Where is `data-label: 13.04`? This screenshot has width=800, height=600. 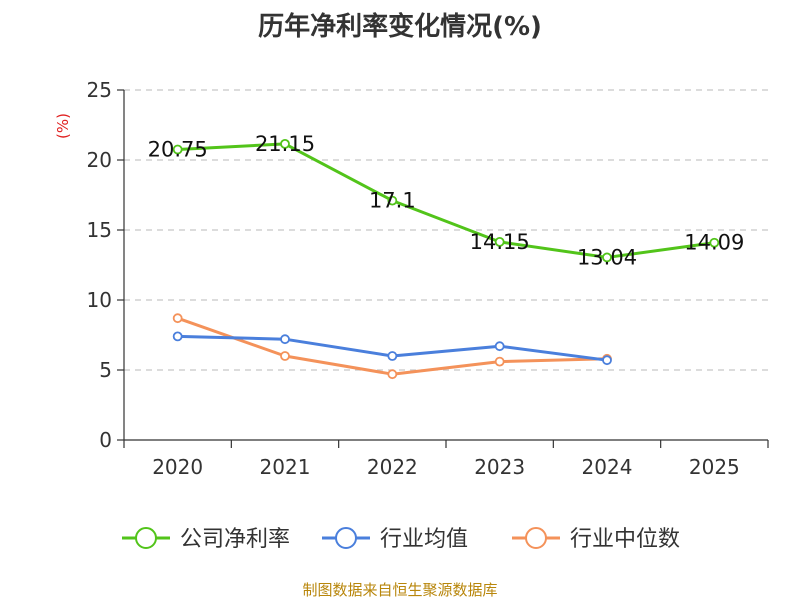
data-label: 13.04 is located at coordinates (607, 257).